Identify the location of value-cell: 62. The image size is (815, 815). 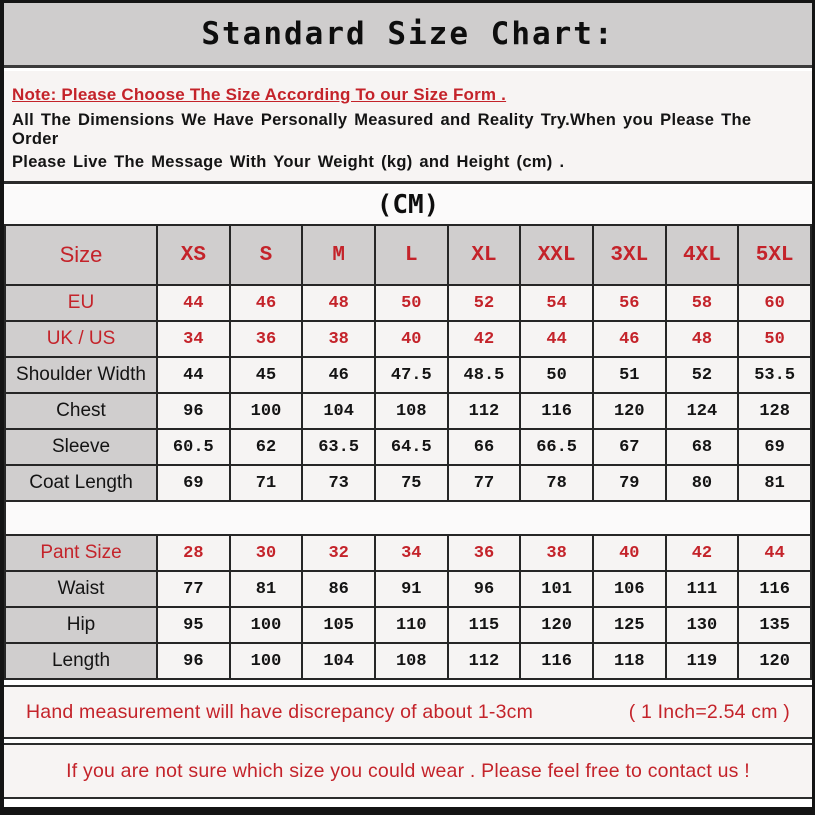
(266, 447).